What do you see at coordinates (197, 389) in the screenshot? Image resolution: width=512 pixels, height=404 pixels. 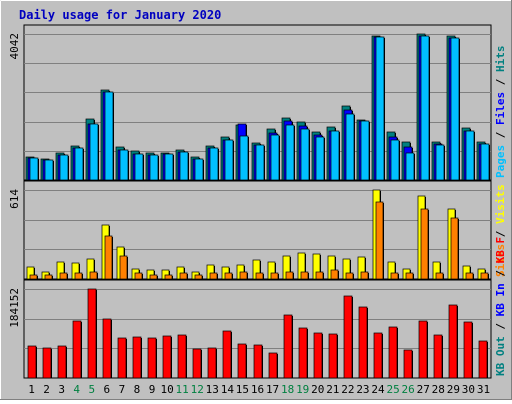 I see `x-tick-label-day-12: 12` at bounding box center [197, 389].